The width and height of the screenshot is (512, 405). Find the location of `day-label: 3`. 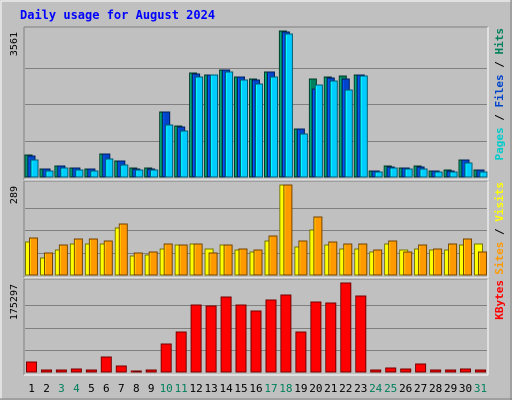

day-label: 3 is located at coordinates (61, 388).